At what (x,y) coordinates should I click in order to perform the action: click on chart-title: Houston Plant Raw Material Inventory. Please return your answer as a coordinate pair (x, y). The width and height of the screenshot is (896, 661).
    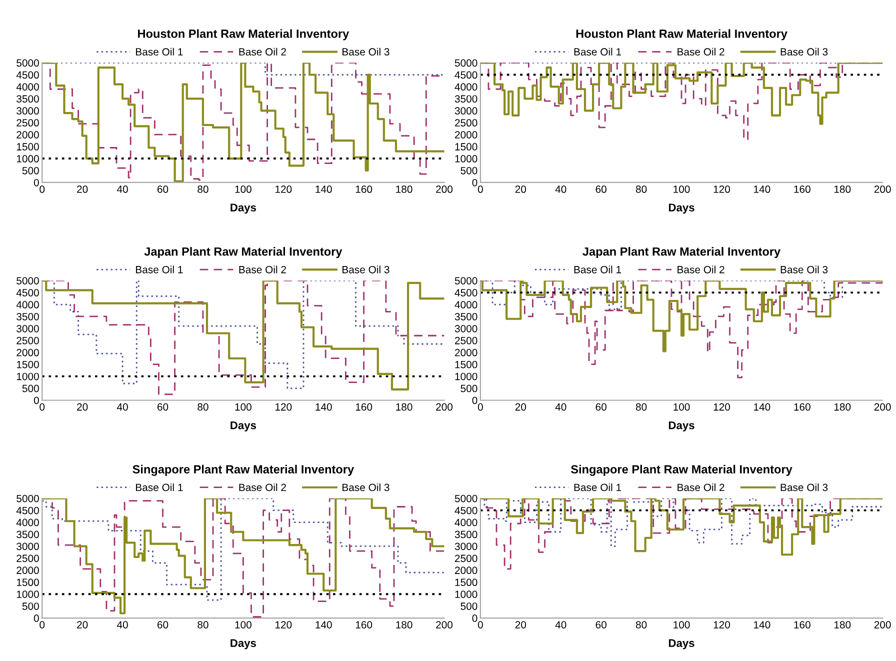
    Looking at the image, I should click on (682, 34).